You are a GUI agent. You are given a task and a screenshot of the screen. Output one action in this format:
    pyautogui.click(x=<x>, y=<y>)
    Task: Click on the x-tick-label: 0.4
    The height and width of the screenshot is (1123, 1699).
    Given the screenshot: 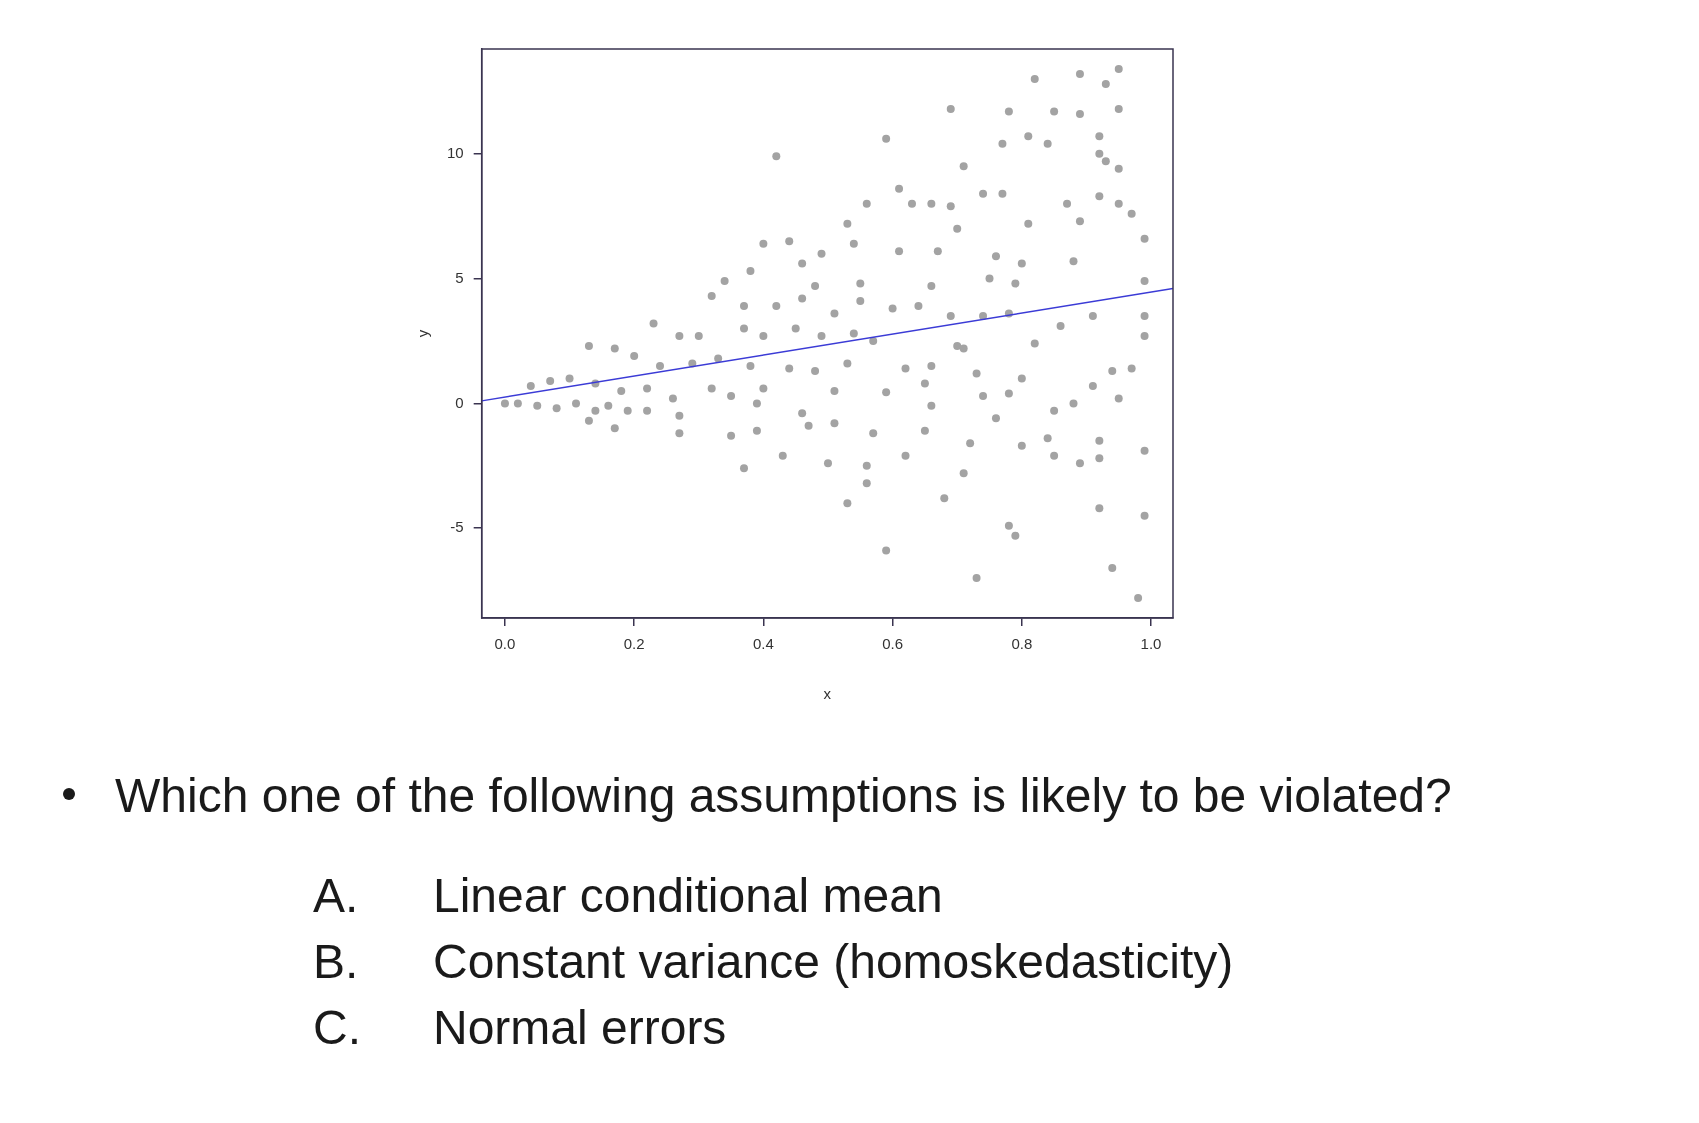 What is the action you would take?
    pyautogui.click(x=763, y=644)
    